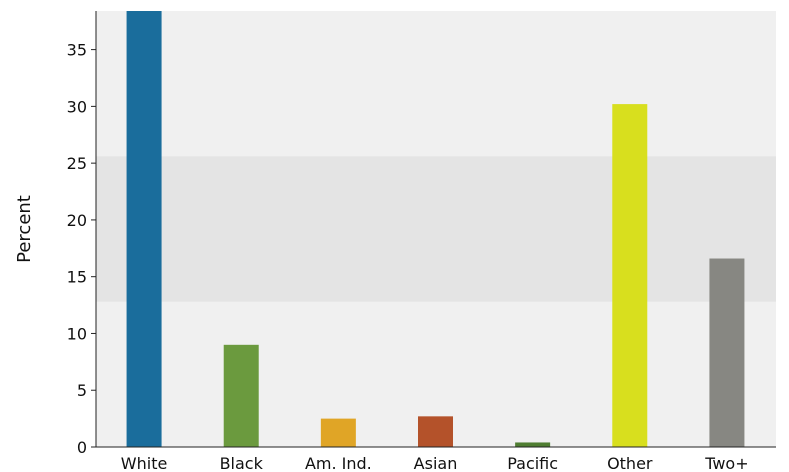 Image resolution: width=789 pixels, height=472 pixels. Describe the element at coordinates (338, 432) in the screenshot. I see `bar-am-ind` at that location.